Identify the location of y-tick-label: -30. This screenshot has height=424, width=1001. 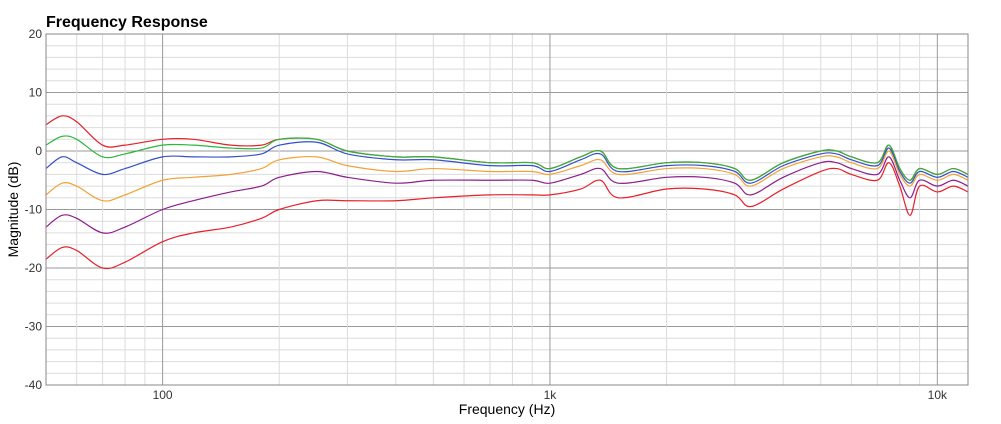
(34, 327).